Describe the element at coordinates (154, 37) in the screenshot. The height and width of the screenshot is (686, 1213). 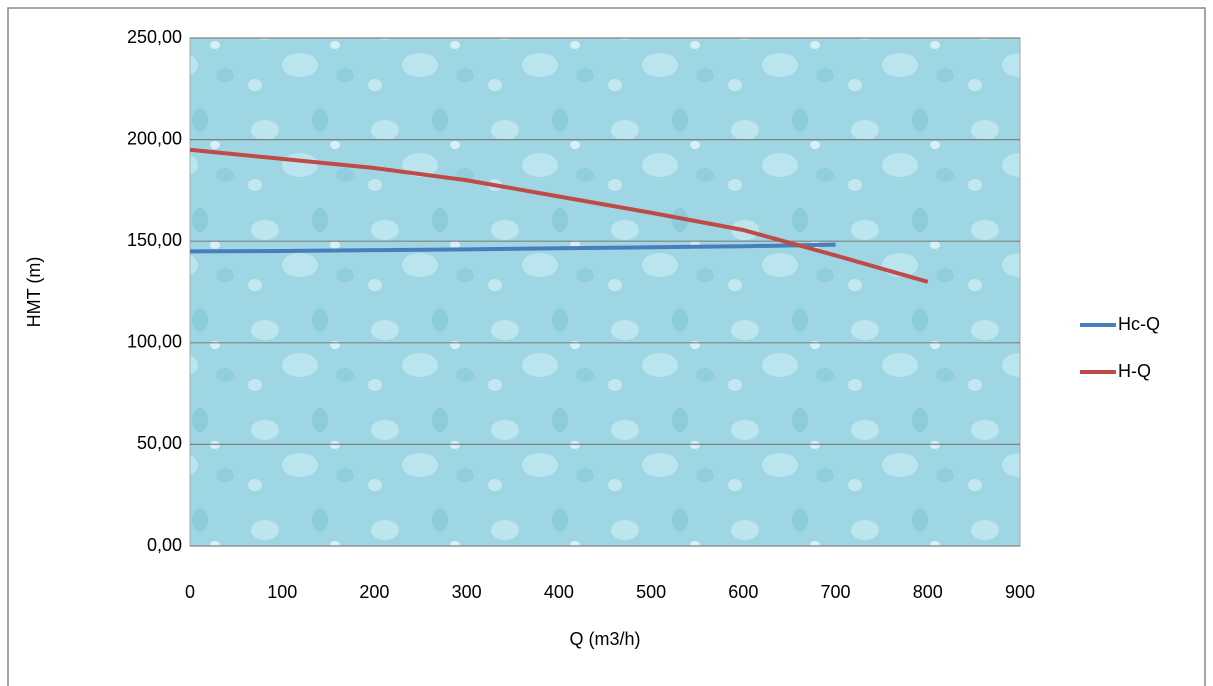
I see `y-tick-label: 250,00` at that location.